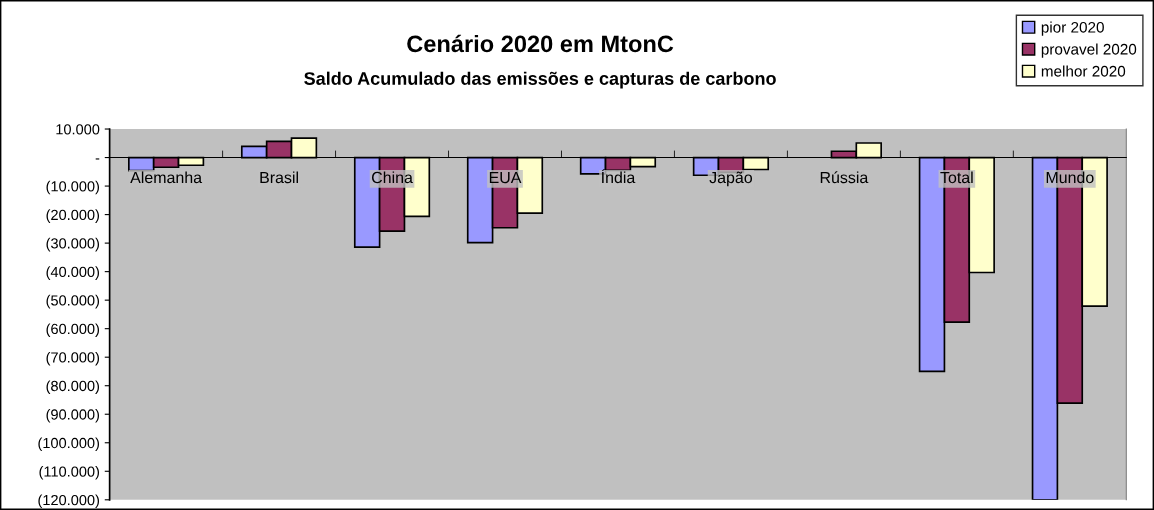 Image resolution: width=1154 pixels, height=510 pixels. Describe the element at coordinates (69, 501) in the screenshot. I see `y-tick-label: (120.000)` at that location.